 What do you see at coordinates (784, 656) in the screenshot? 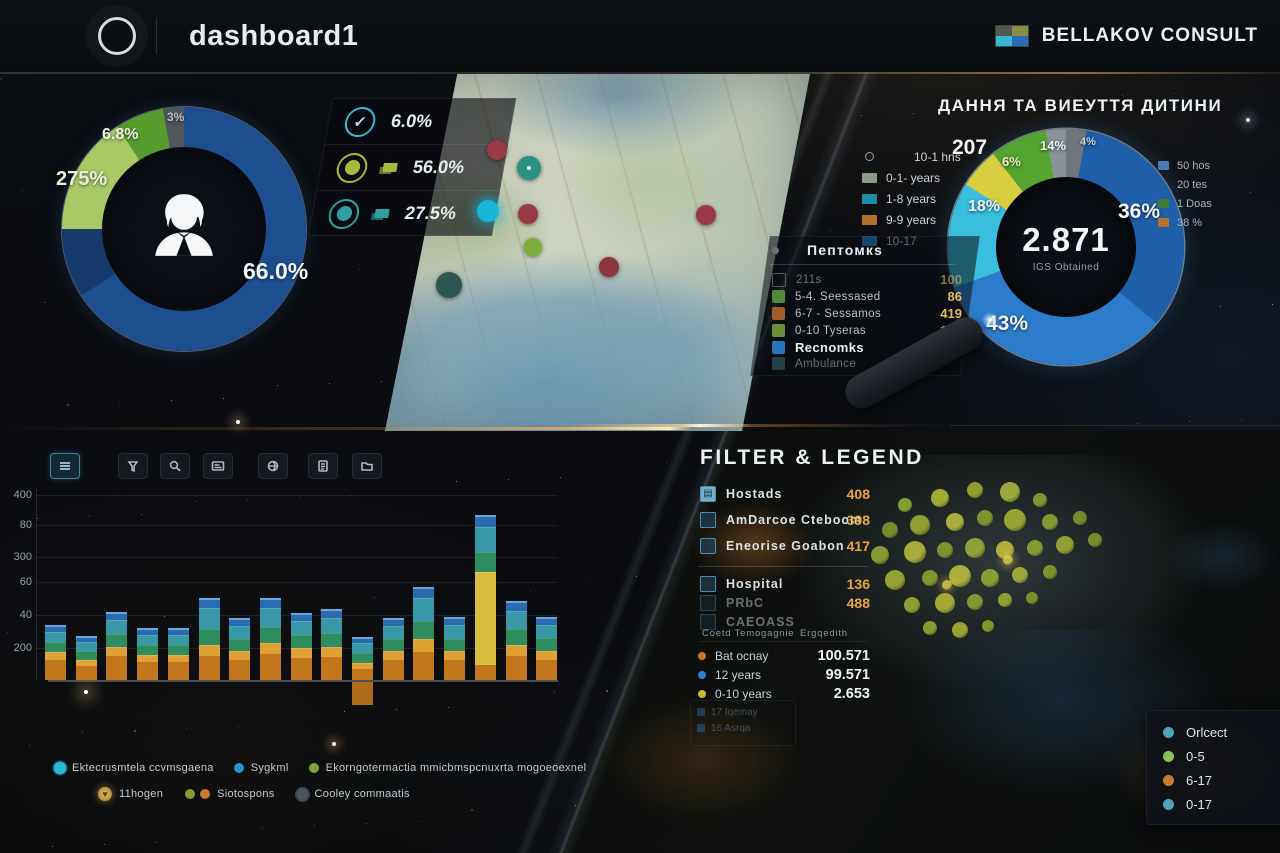
I see `table-row: Bat ocnay 100.571` at bounding box center [784, 656].